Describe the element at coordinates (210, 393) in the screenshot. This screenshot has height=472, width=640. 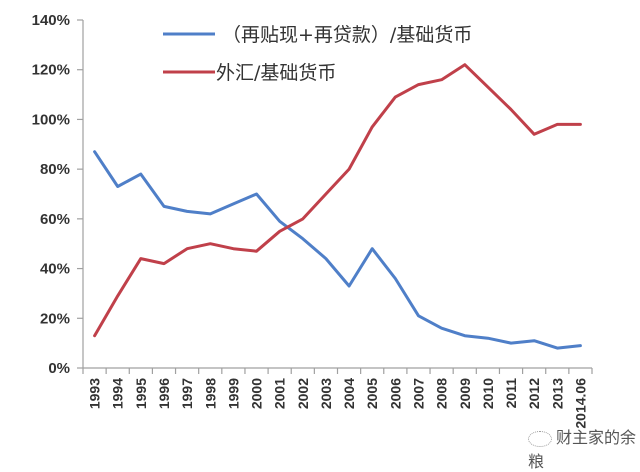
I see `x-tick-label: 1998` at that location.